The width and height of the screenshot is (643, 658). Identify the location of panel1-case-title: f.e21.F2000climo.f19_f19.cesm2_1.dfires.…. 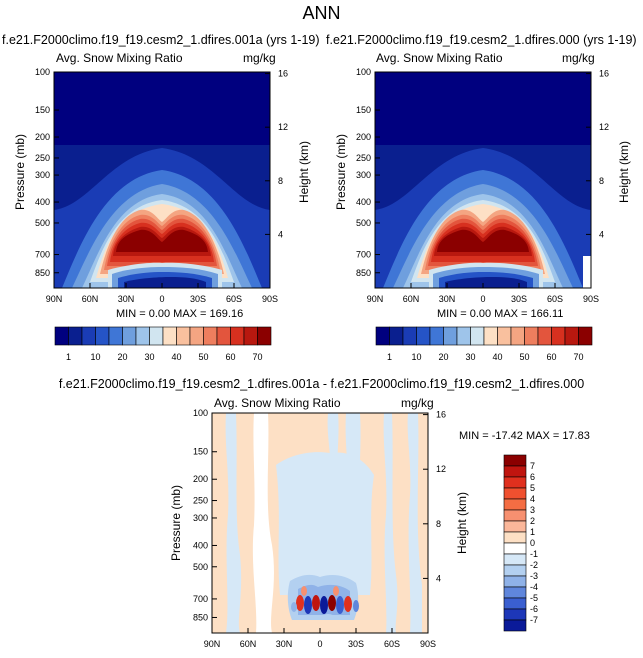
(161, 40).